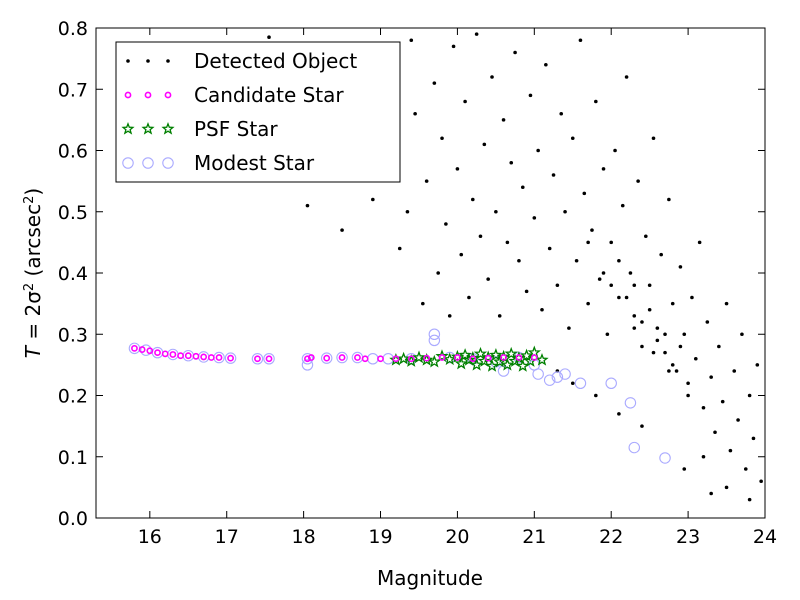  What do you see at coordinates (33, 318) in the screenshot?
I see `y-axis-title-part: = 2σ` at bounding box center [33, 318].